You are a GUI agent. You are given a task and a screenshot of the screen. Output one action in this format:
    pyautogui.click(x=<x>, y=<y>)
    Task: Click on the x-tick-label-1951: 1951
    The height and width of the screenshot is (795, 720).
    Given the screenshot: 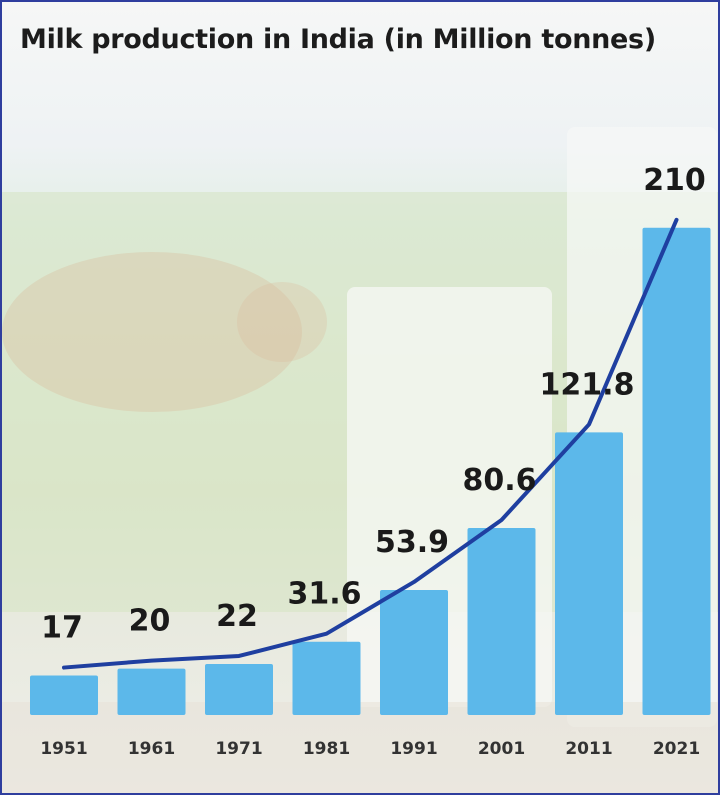 What is the action you would take?
    pyautogui.click(x=63, y=749)
    